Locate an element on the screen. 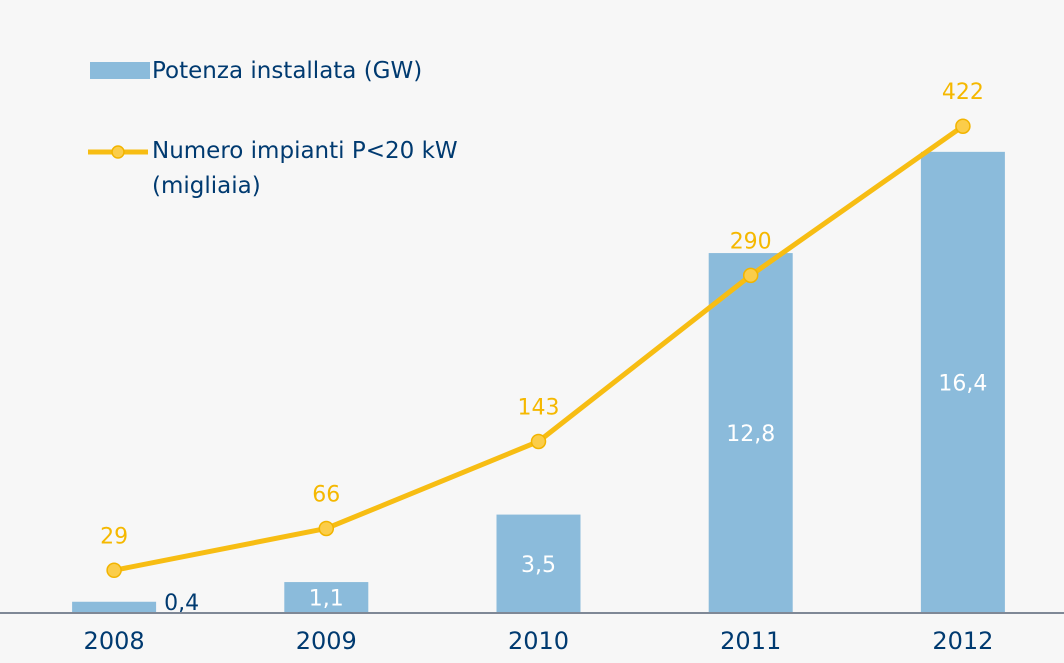 Image resolution: width=1064 pixels, height=663 pixels. bar-value-label: 3,5 is located at coordinates (538, 565).